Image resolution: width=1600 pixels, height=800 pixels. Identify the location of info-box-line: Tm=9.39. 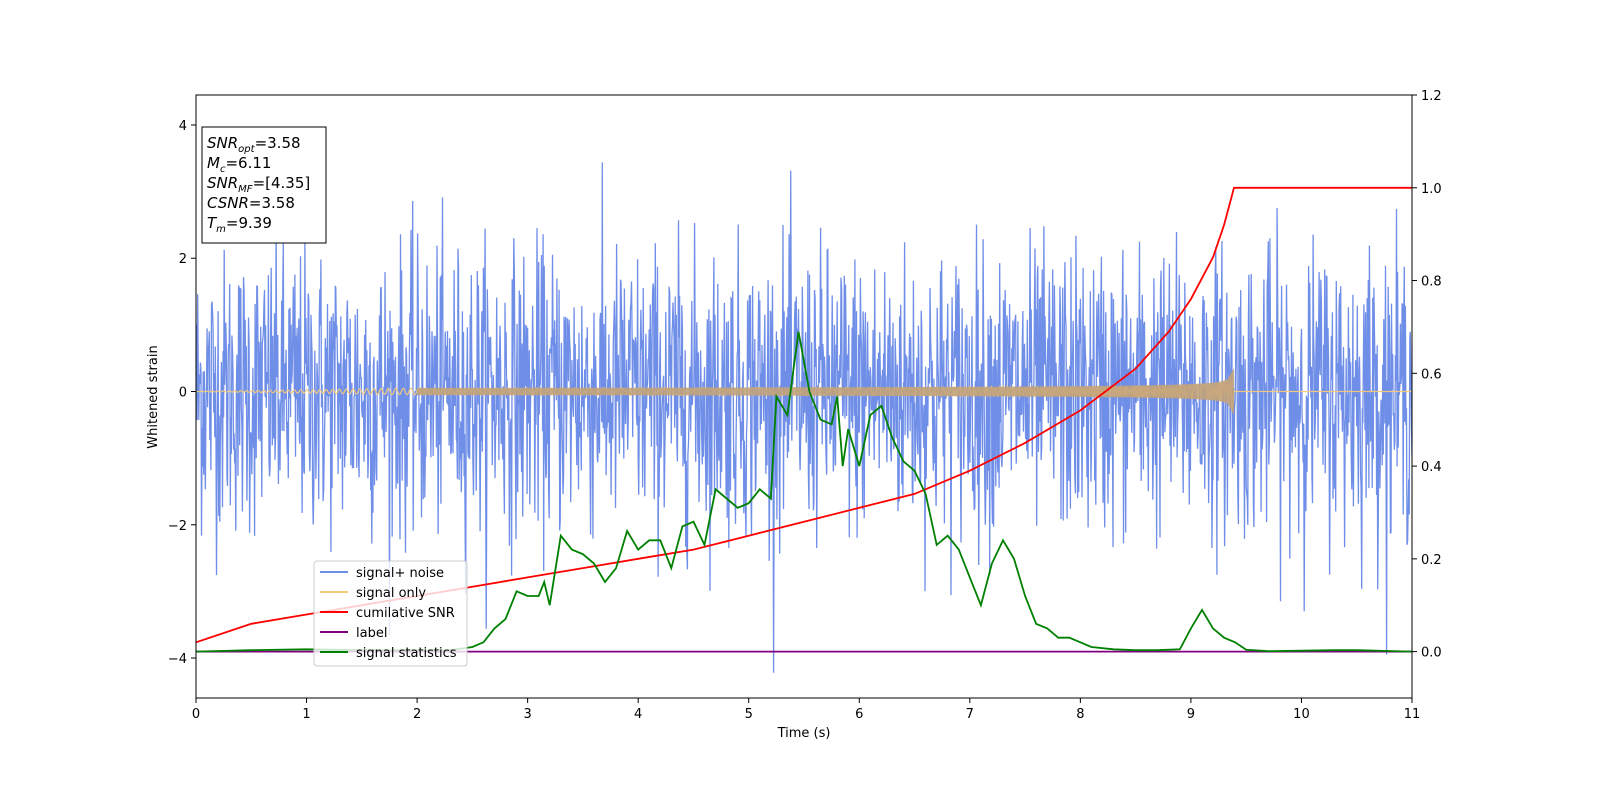
(239, 224).